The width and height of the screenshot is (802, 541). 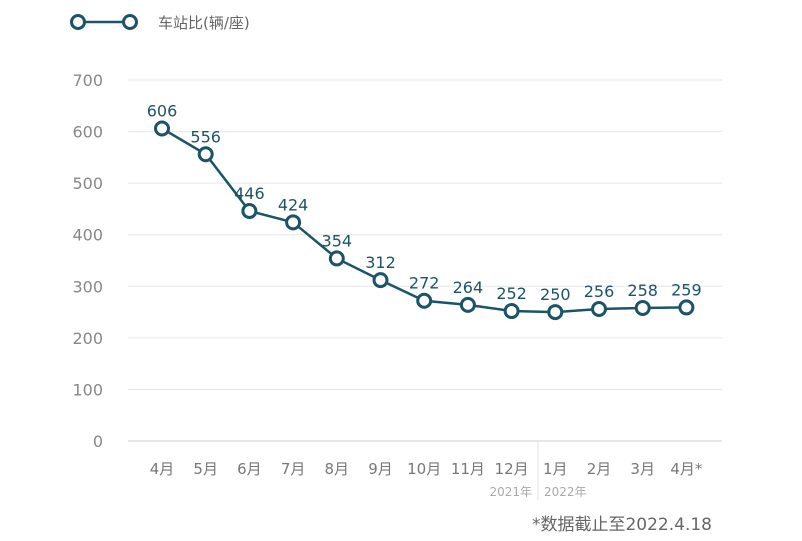 I want to click on data-label: 256, so click(x=599, y=291).